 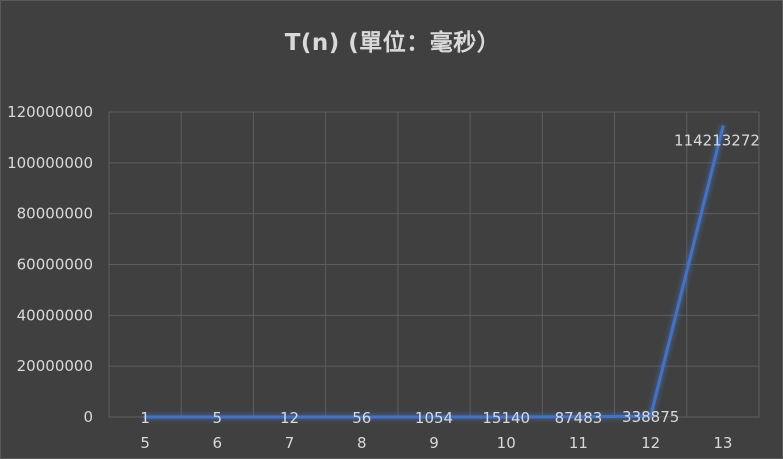 I want to click on data-label: 338875, so click(x=650, y=417).